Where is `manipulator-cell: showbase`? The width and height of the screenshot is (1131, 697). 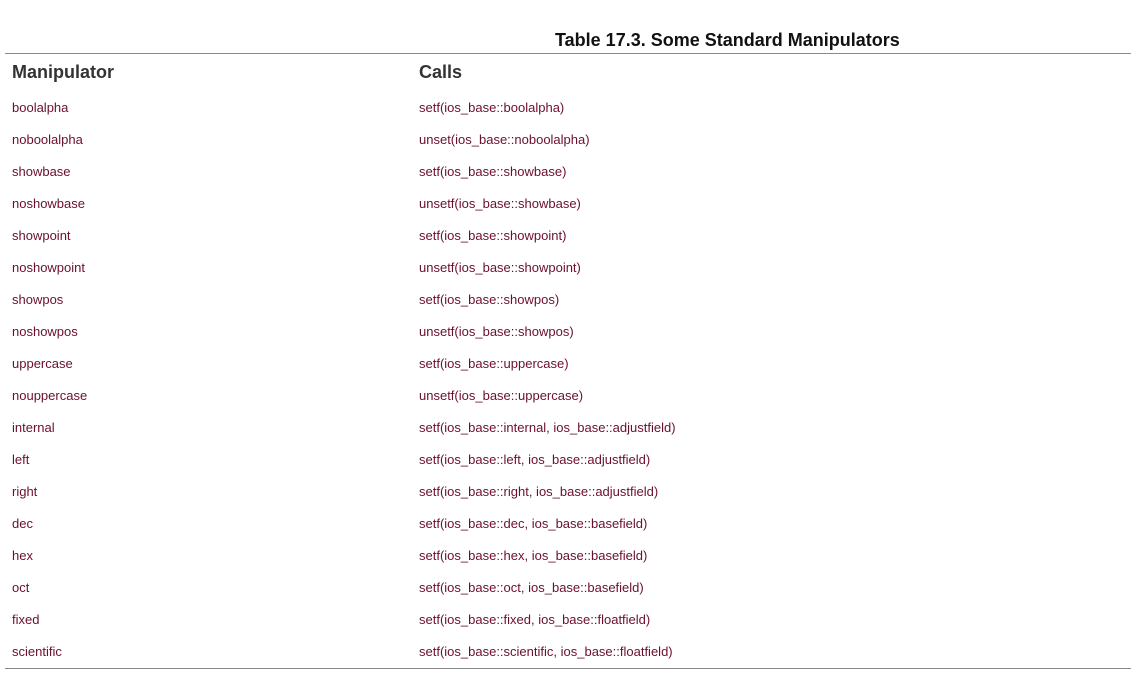 manipulator-cell: showbase is located at coordinates (41, 171).